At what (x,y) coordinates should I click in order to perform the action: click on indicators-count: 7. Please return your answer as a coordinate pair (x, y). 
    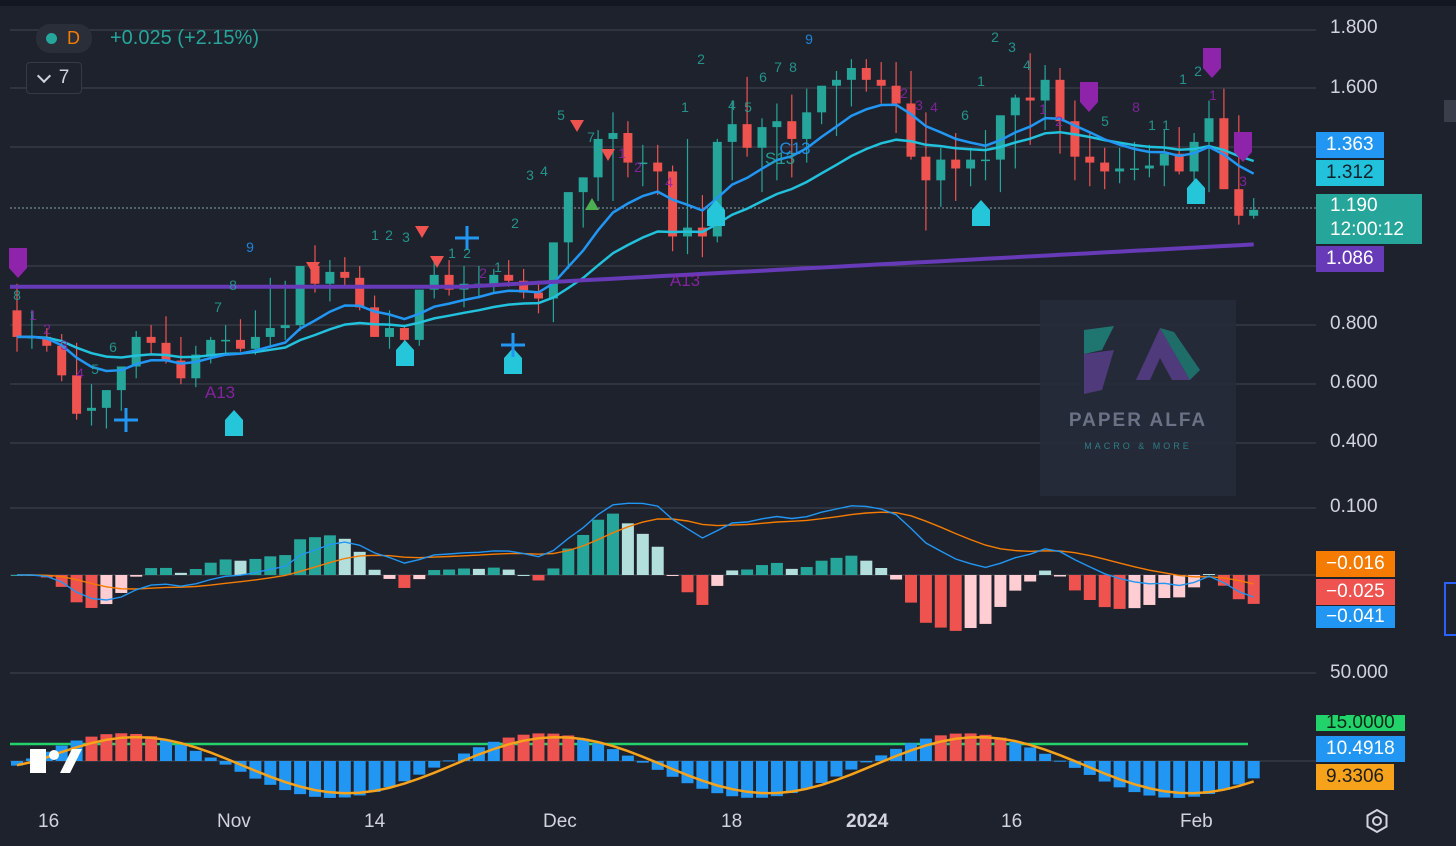
    Looking at the image, I should click on (64, 77).